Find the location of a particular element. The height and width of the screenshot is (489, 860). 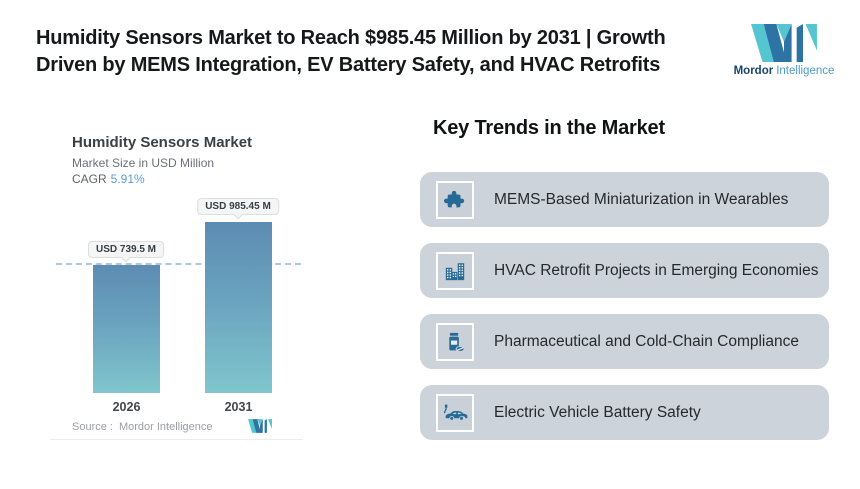

source-value: Mordor Intelligence is located at coordinates (165, 427).